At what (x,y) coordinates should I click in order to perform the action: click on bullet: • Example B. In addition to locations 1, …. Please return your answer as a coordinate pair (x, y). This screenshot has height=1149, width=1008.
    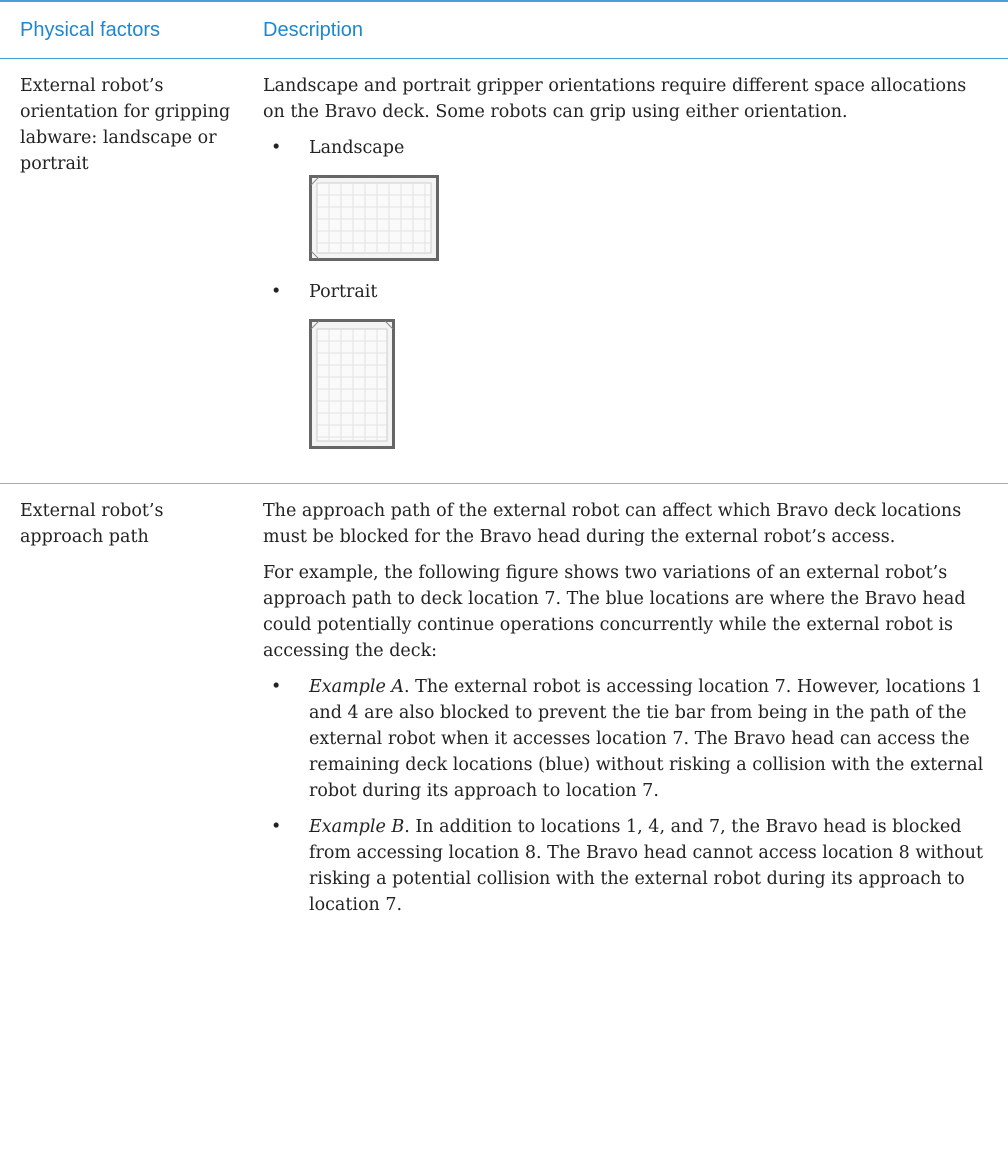
    Looking at the image, I should click on (627, 866).